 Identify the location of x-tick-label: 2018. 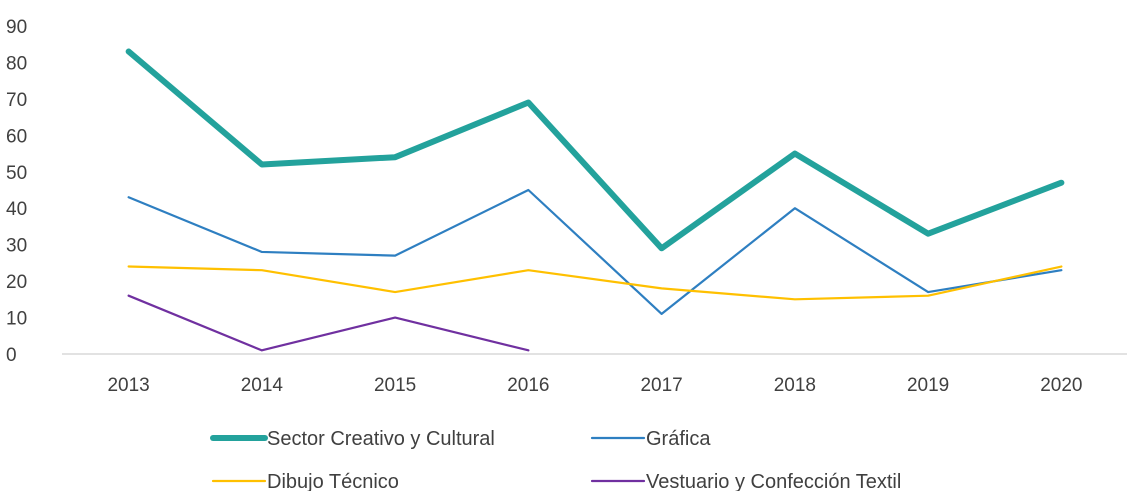
(795, 385).